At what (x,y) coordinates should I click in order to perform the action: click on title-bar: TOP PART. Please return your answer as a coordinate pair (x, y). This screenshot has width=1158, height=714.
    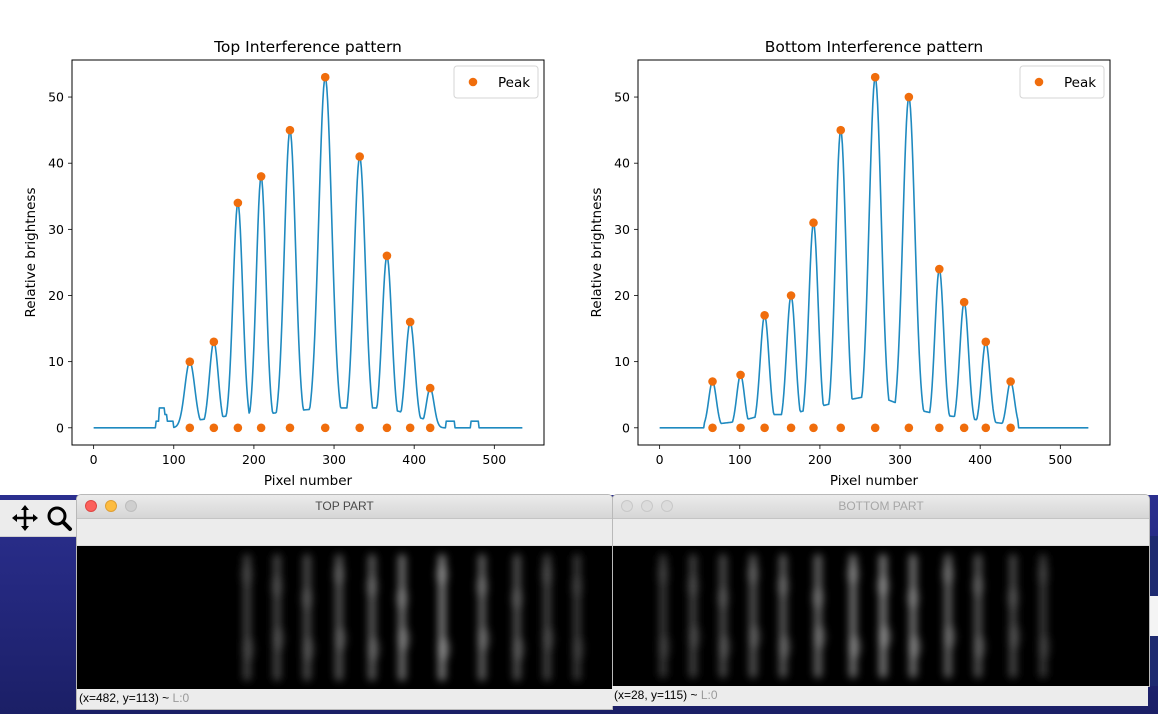
    Looking at the image, I should click on (344, 507).